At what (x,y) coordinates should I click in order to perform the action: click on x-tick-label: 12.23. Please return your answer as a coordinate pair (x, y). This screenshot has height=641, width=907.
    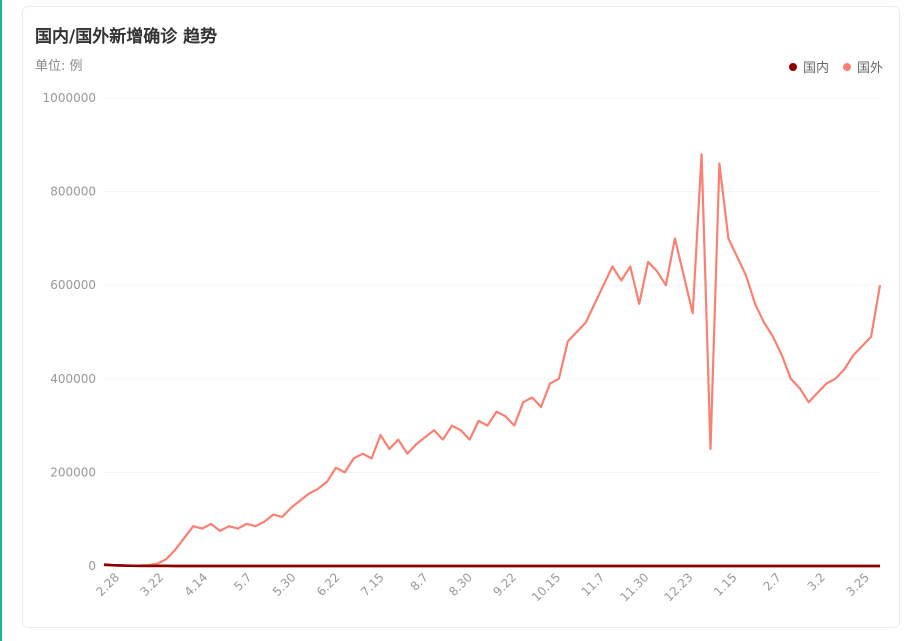
    Looking at the image, I should click on (678, 587).